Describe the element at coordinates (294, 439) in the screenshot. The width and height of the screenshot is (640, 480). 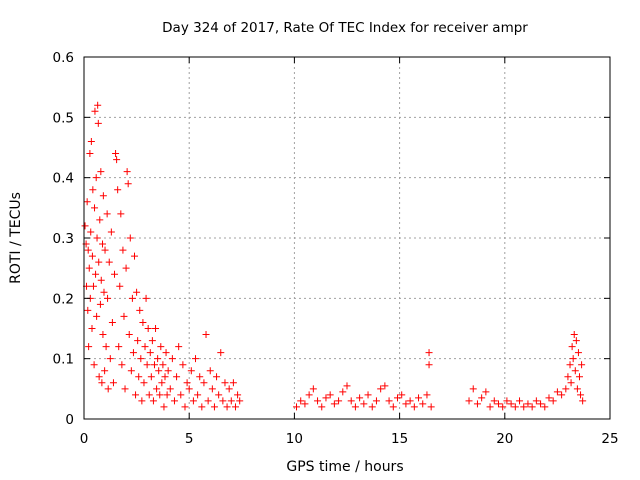
I see `x-tick-label: 10` at that location.